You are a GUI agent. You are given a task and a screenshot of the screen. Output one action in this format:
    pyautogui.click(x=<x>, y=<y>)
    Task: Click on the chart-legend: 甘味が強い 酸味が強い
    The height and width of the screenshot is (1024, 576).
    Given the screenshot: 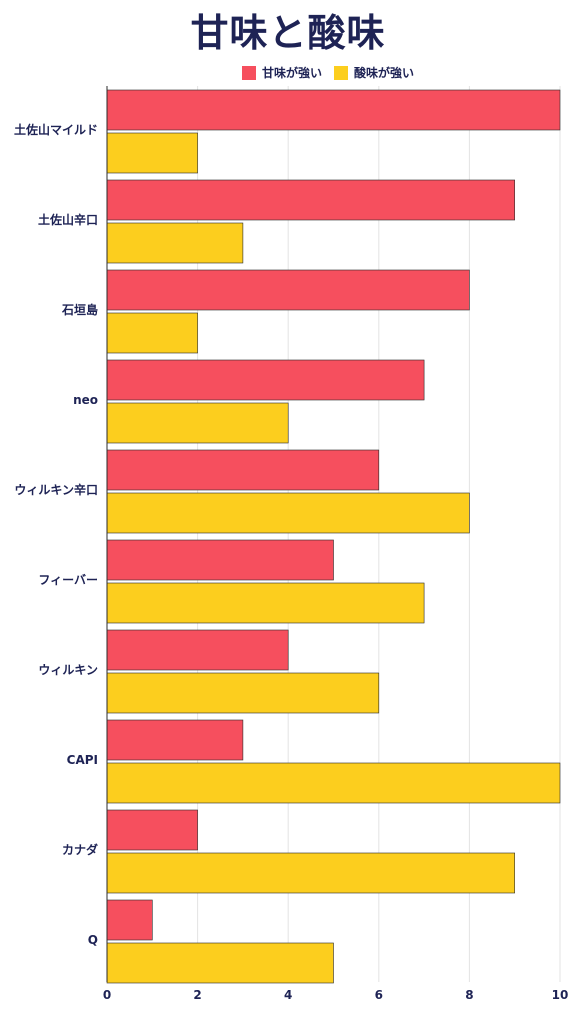 What is the action you would take?
    pyautogui.click(x=334, y=72)
    